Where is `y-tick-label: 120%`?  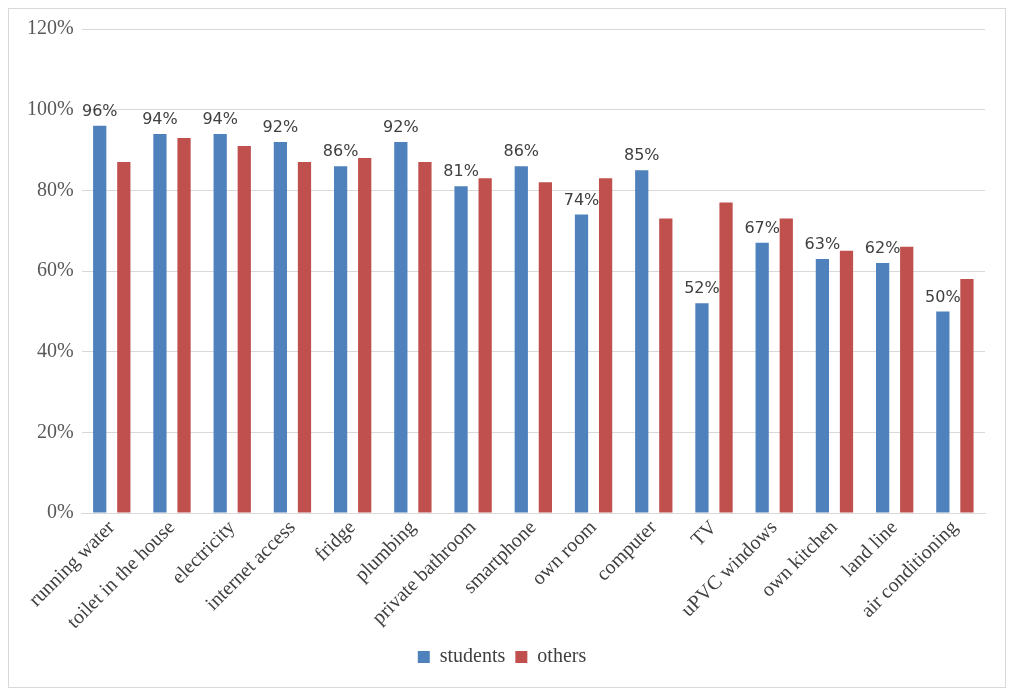 y-tick-label: 120% is located at coordinates (50, 27).